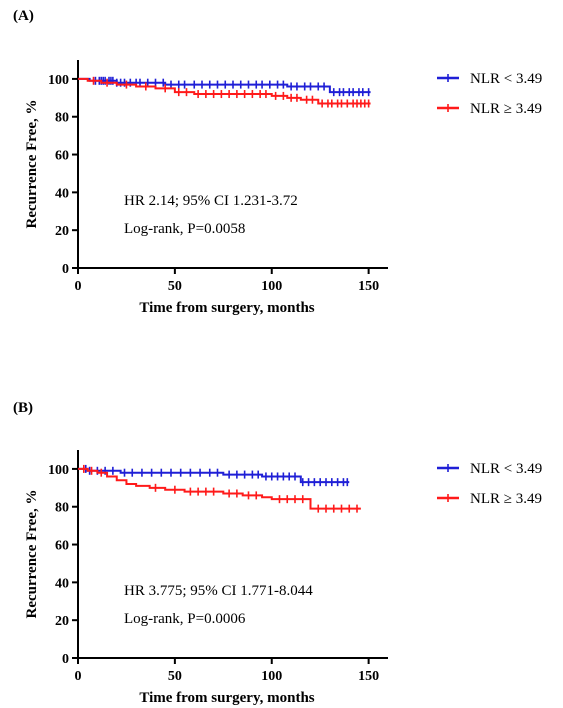 The image size is (563, 708). What do you see at coordinates (78, 676) in the screenshot?
I see `chart-b-x-tick-label: 0` at bounding box center [78, 676].